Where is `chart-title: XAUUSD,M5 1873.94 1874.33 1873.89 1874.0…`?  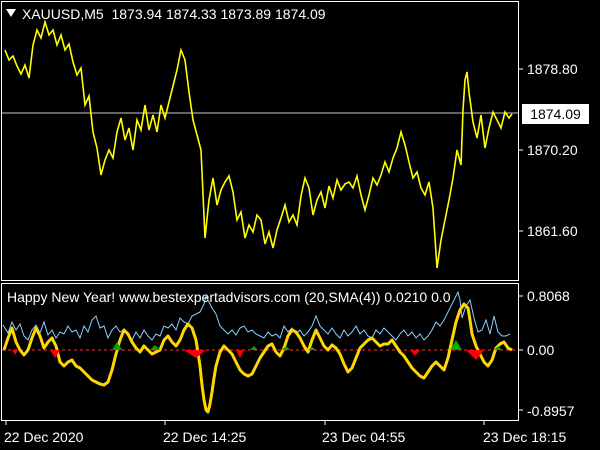 chart-title: XAUUSD,M5 1873.94 1874.33 1873.89 1874.0… is located at coordinates (174, 14).